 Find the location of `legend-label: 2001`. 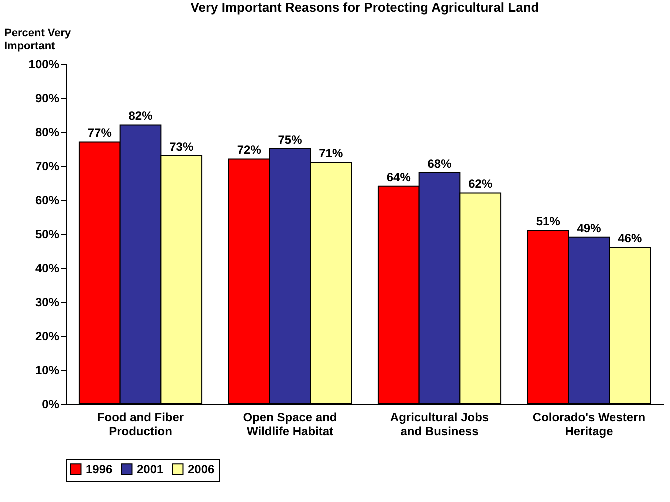

legend-label: 2001 is located at coordinates (150, 469).